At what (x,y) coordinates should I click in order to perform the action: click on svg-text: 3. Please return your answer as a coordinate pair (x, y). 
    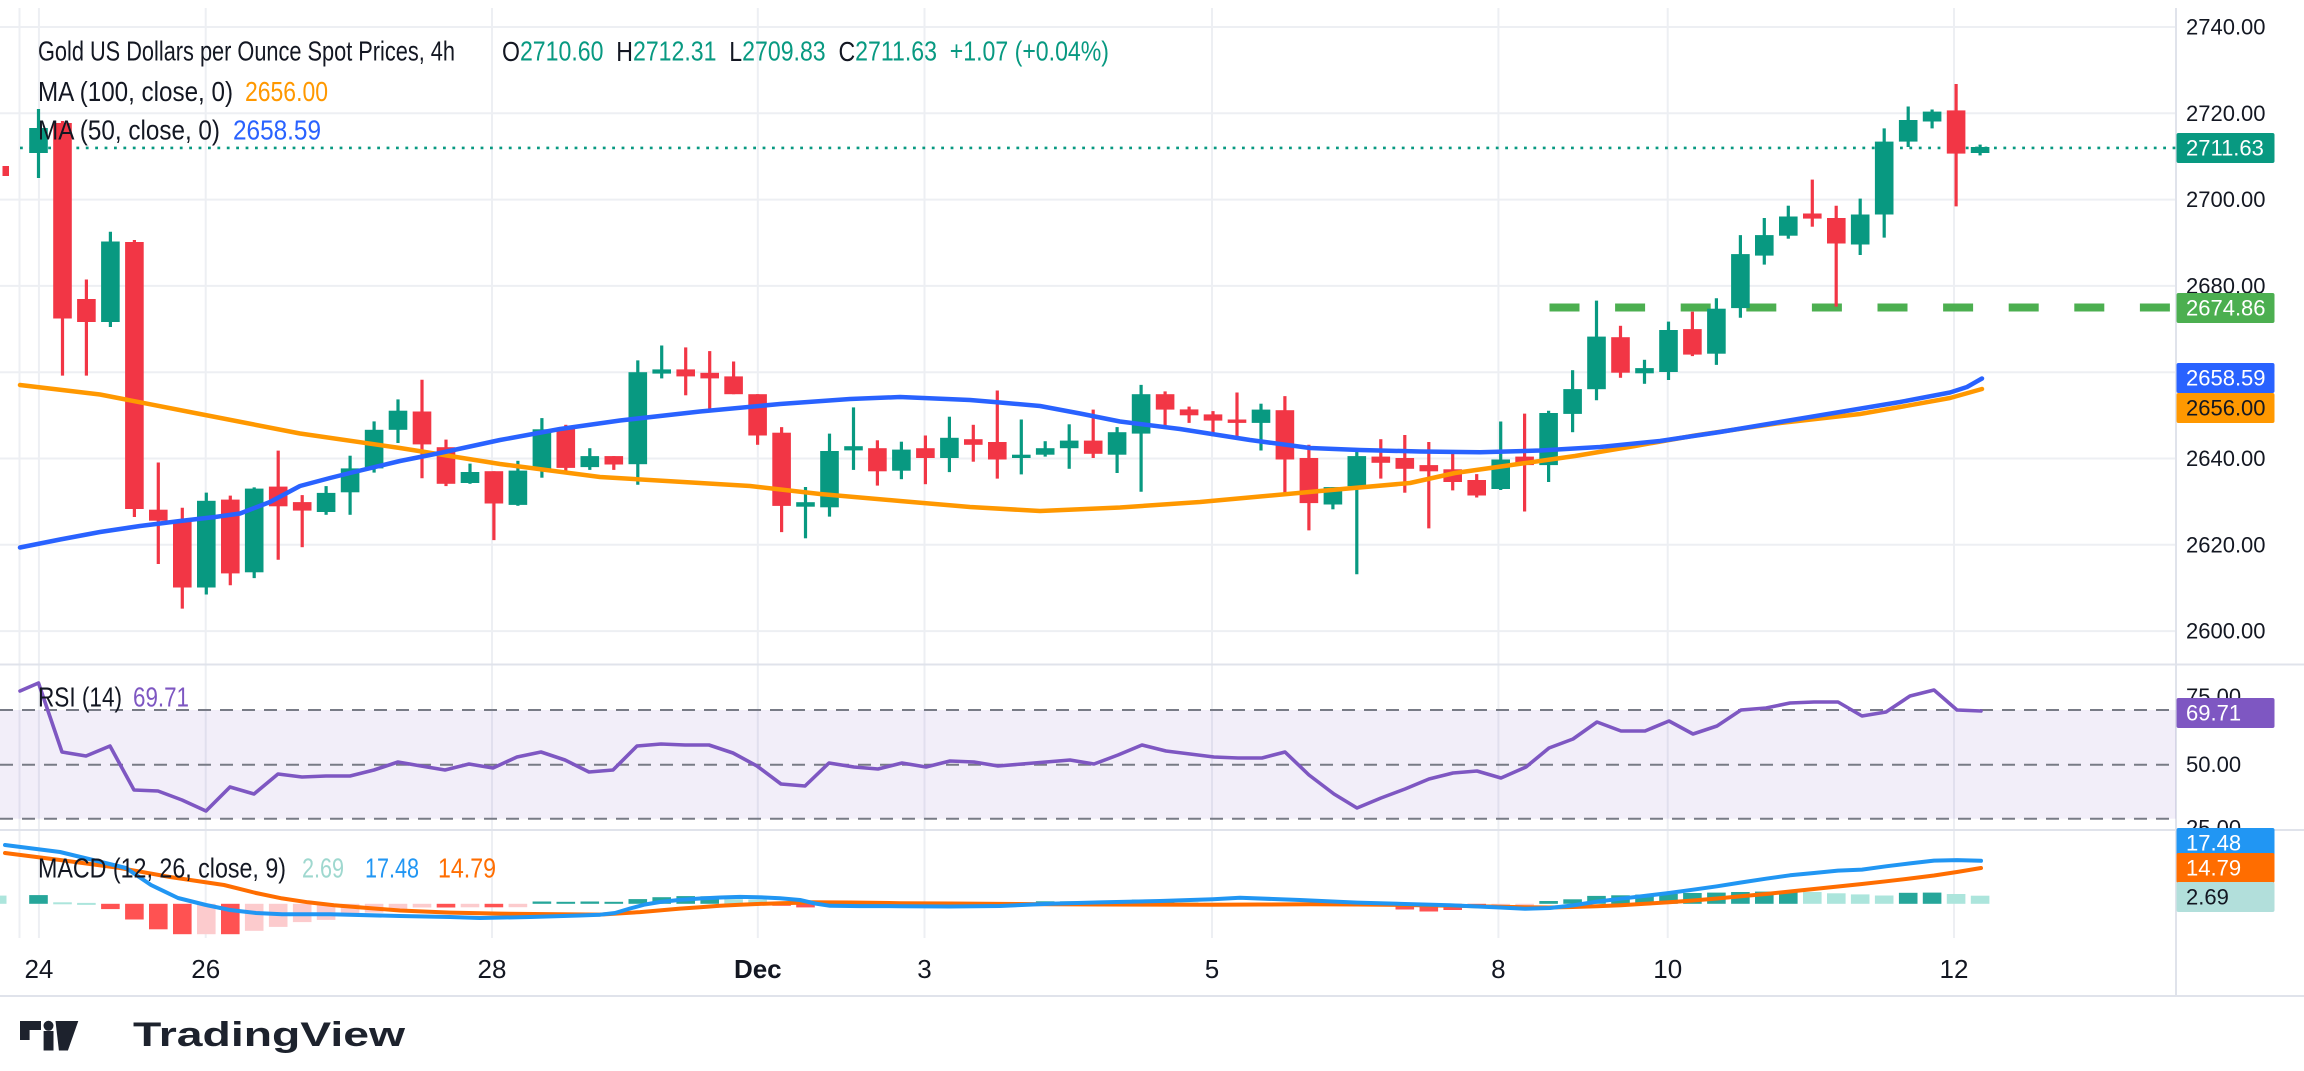
    Looking at the image, I should click on (924, 969).